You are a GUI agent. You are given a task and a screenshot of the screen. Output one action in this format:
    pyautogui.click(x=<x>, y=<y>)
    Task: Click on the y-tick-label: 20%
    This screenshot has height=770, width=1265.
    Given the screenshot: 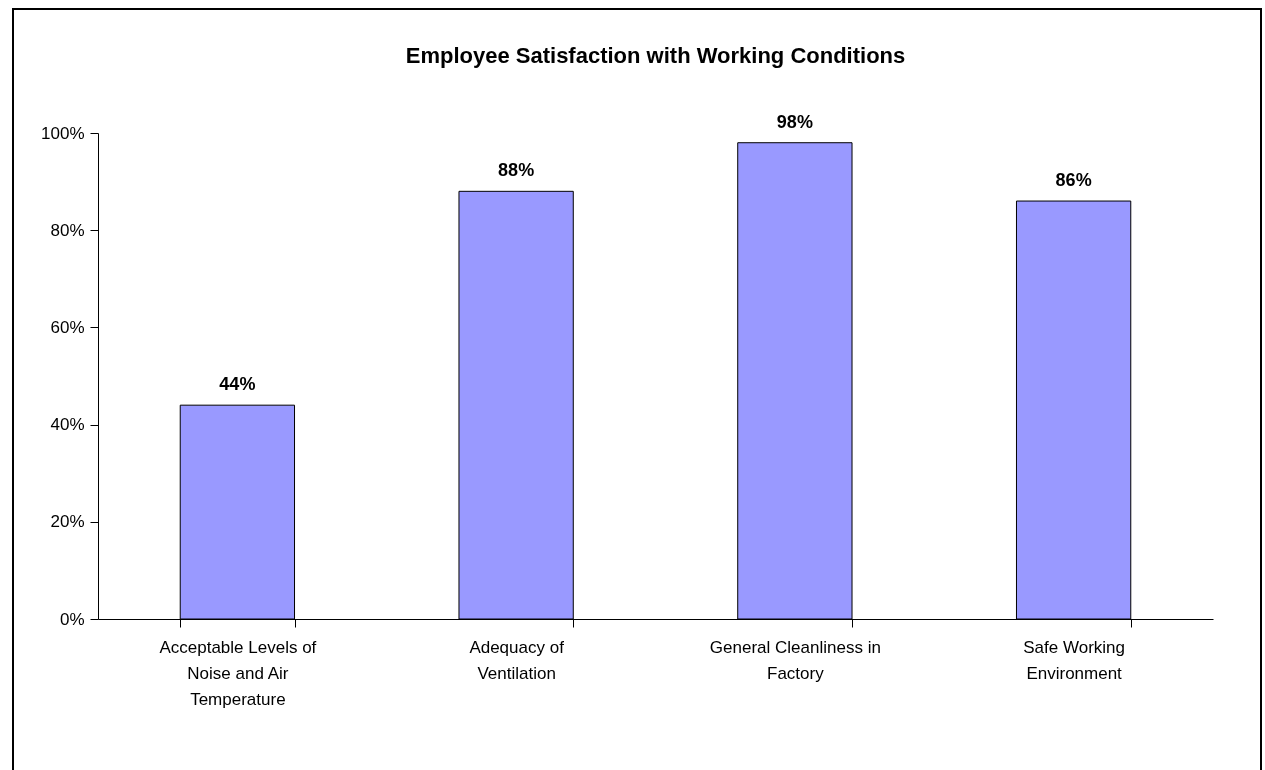 What is the action you would take?
    pyautogui.click(x=67, y=522)
    